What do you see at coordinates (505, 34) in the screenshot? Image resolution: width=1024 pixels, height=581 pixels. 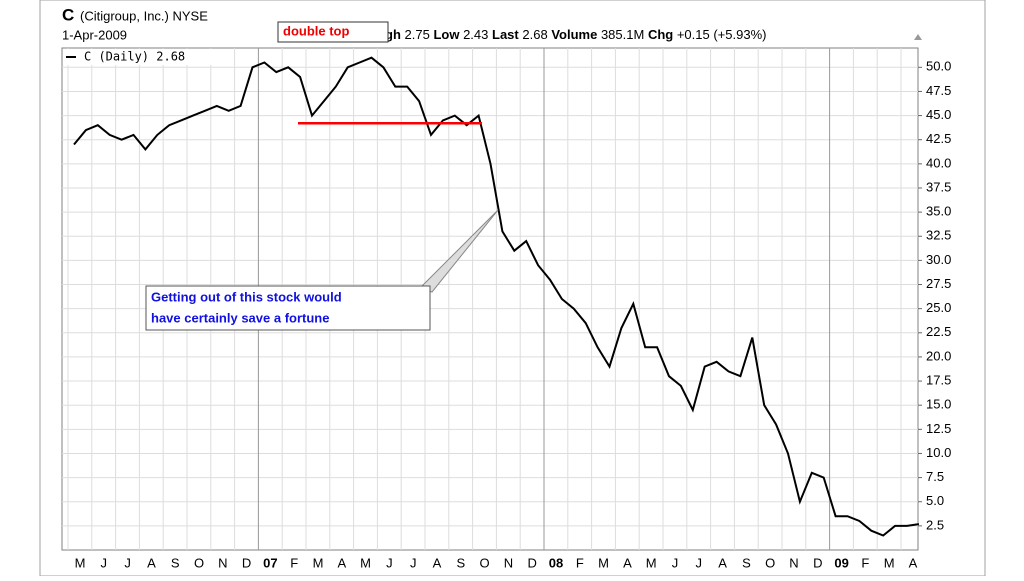 I see `stat-label: Last` at bounding box center [505, 34].